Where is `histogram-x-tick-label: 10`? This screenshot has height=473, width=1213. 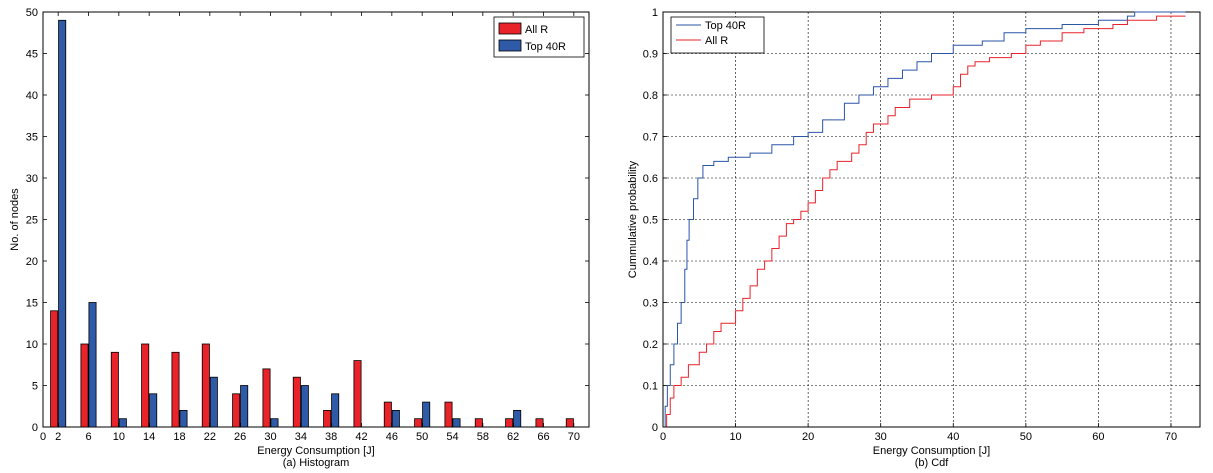 histogram-x-tick-label: 10 is located at coordinates (119, 437).